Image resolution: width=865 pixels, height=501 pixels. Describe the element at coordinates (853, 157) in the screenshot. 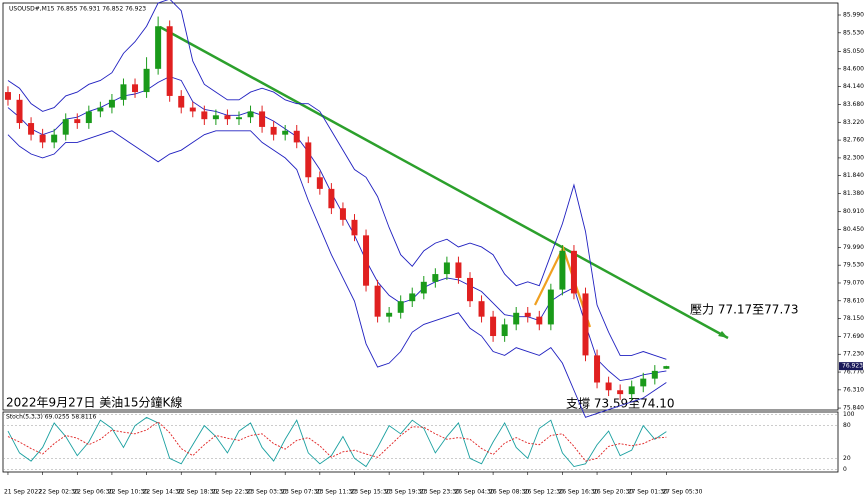

I see `y-tick-label: 82.300` at that location.